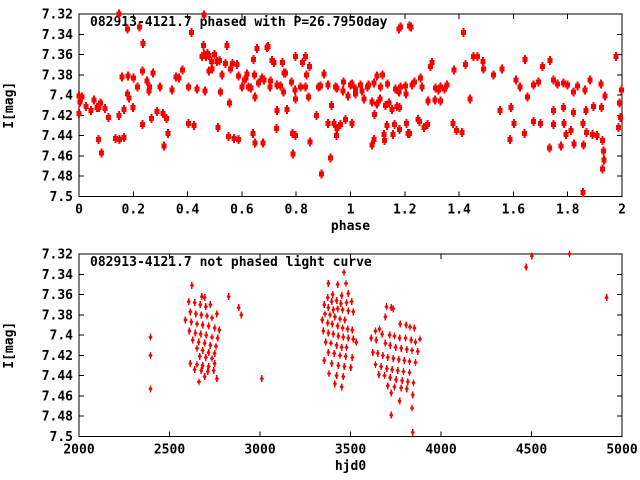 The height and width of the screenshot is (480, 640). Describe the element at coordinates (57, 55) in the screenshot. I see `y-tick-label: 7.36` at that location.